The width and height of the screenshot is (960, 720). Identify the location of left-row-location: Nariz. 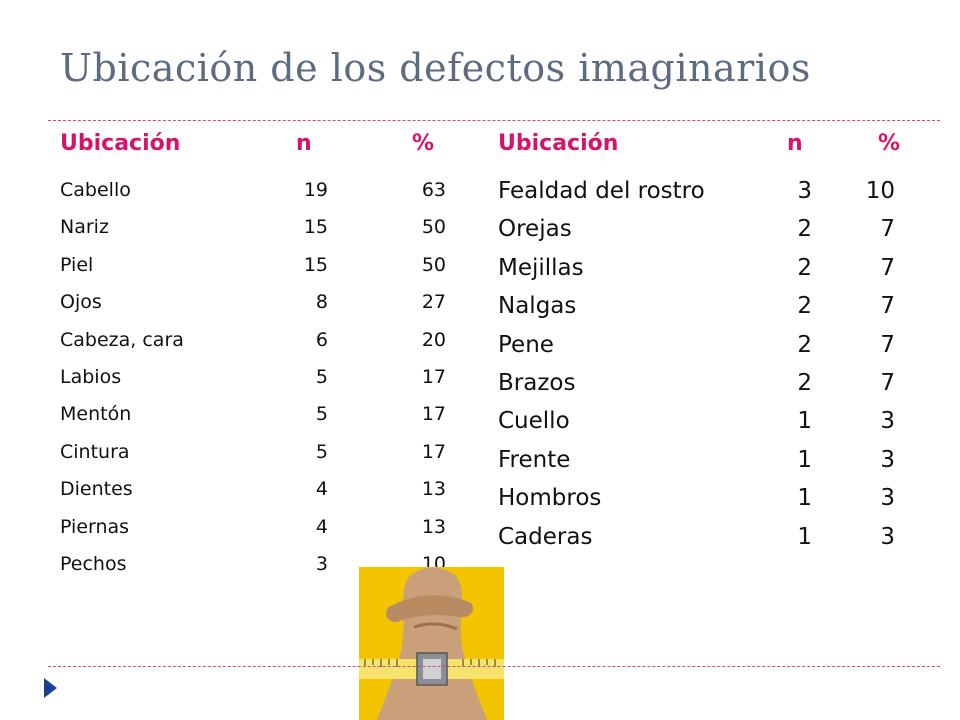
(84, 227).